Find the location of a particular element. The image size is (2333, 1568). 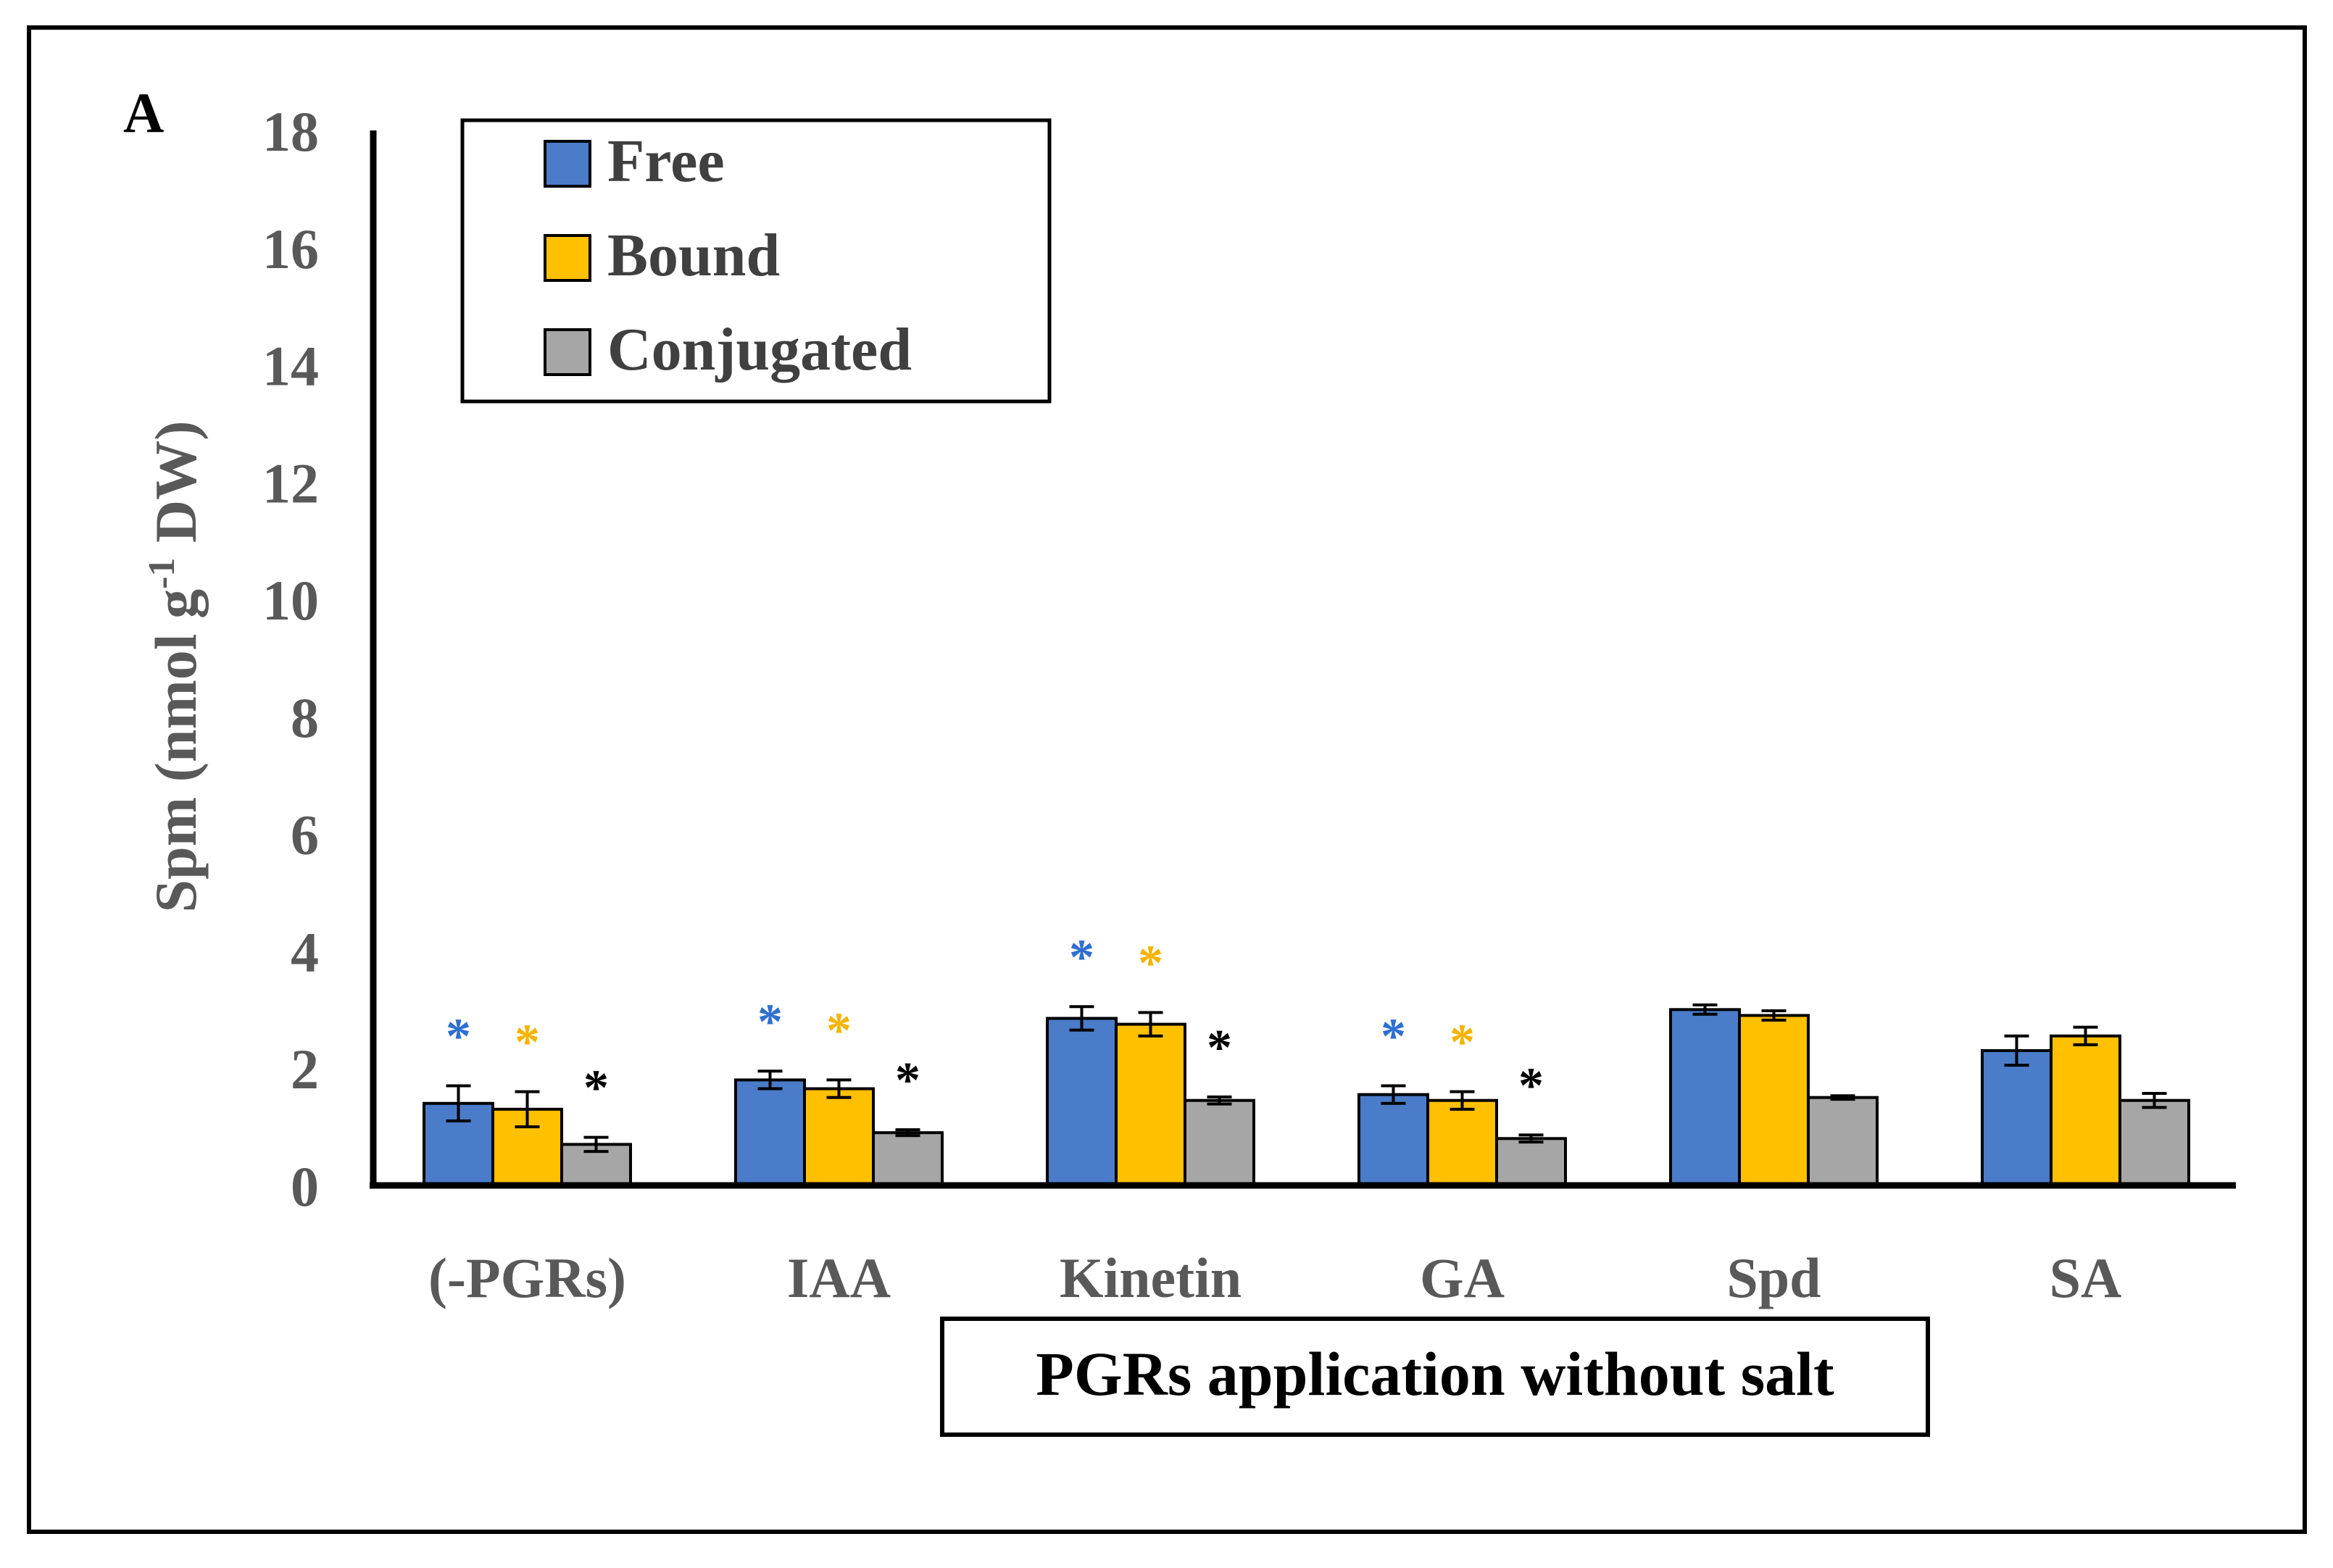

error-bars is located at coordinates (1306, 1078).